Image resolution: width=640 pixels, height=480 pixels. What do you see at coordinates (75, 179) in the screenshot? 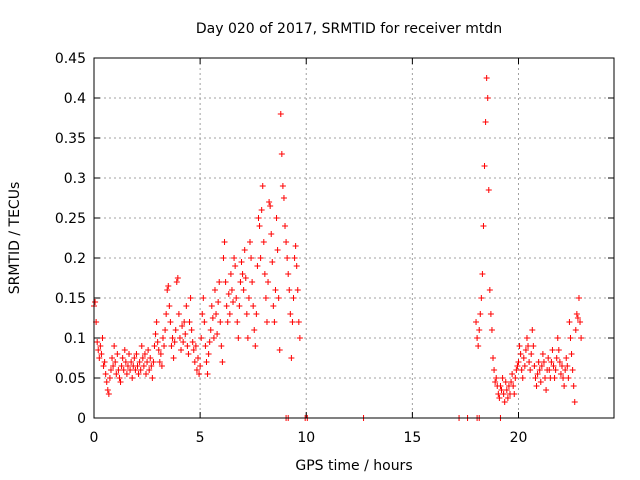
I see `y-tick-label: 0.3` at bounding box center [75, 179].